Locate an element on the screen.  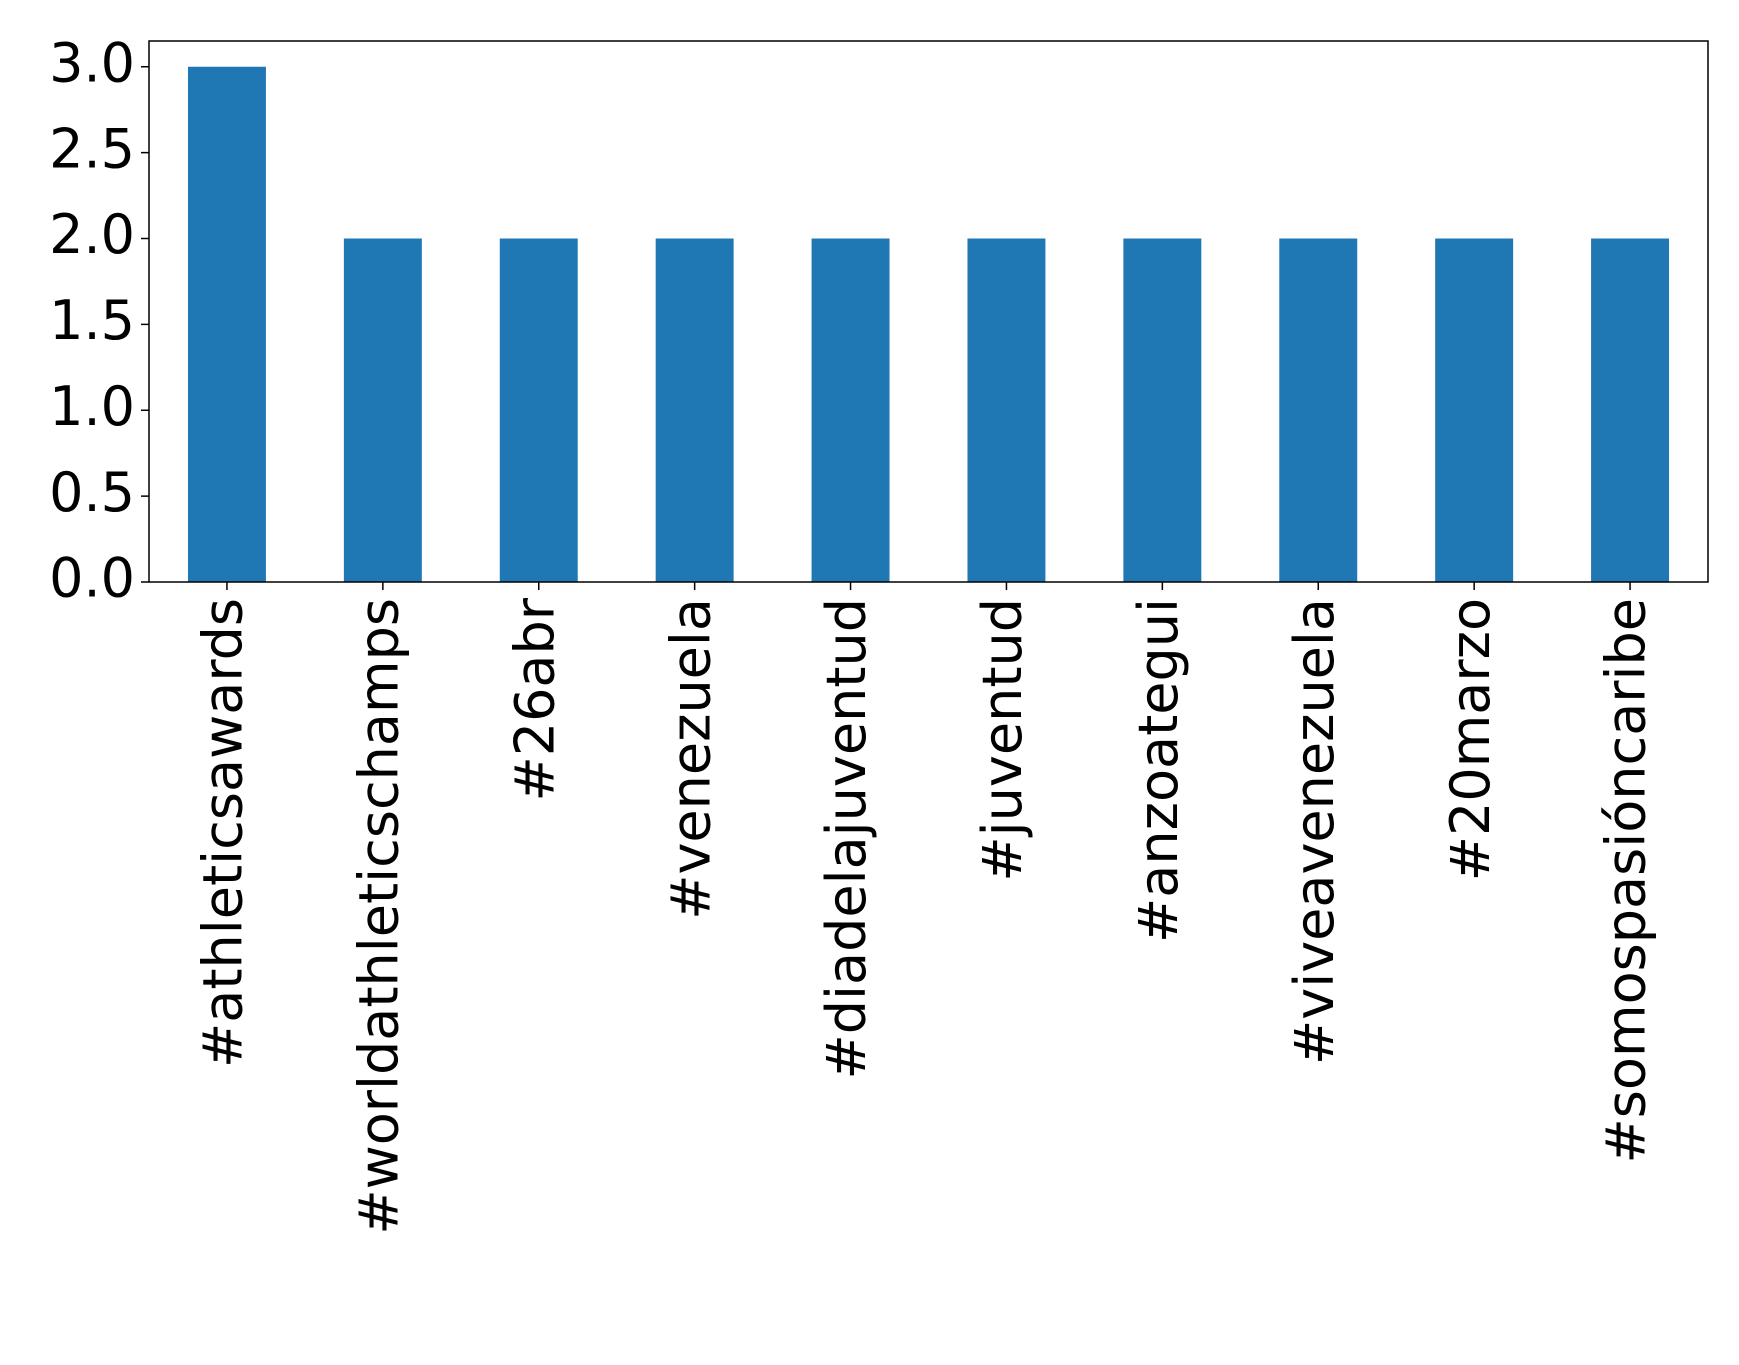
y-tick-label: 2.5 is located at coordinates (92, 148).